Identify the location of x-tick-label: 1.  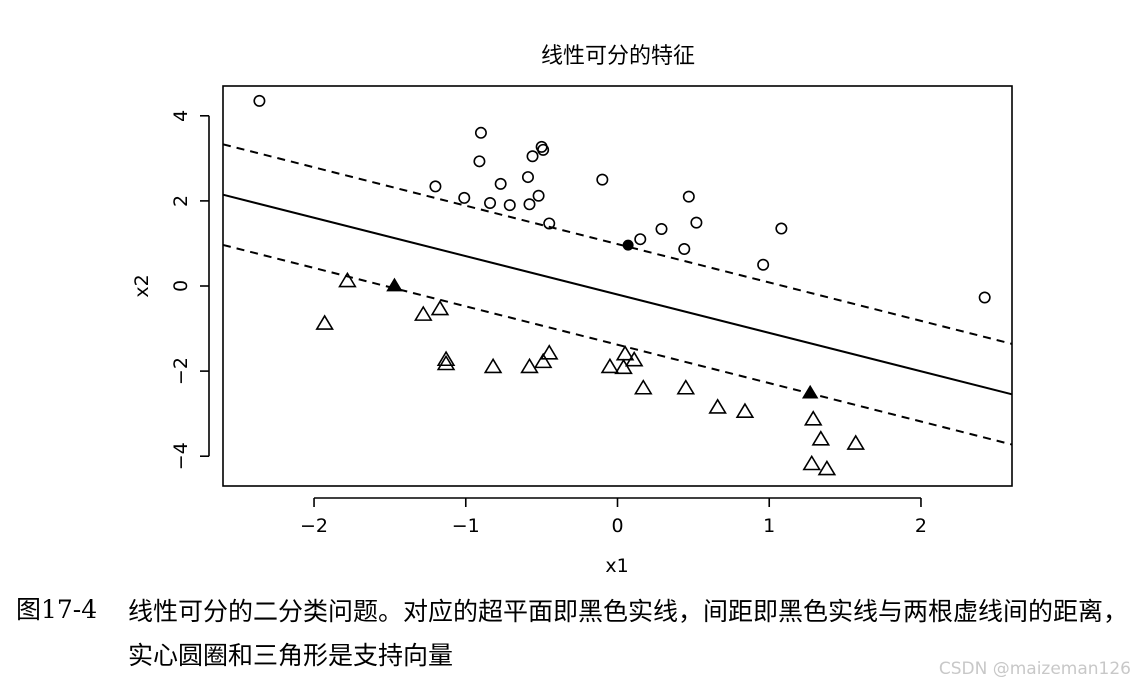
(769, 526).